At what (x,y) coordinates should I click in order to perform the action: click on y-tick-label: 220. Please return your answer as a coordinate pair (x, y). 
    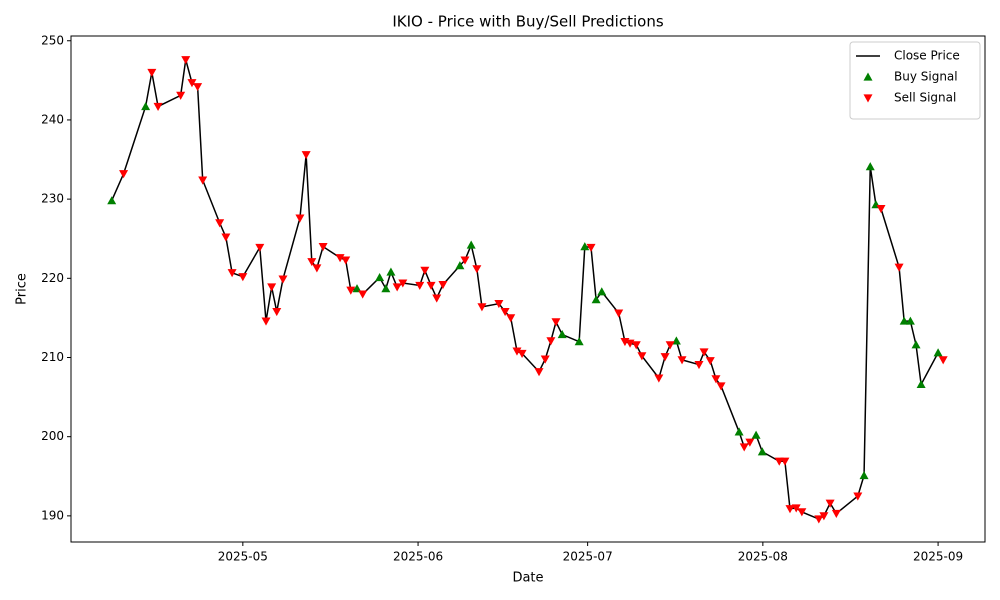
    Looking at the image, I should click on (52, 278).